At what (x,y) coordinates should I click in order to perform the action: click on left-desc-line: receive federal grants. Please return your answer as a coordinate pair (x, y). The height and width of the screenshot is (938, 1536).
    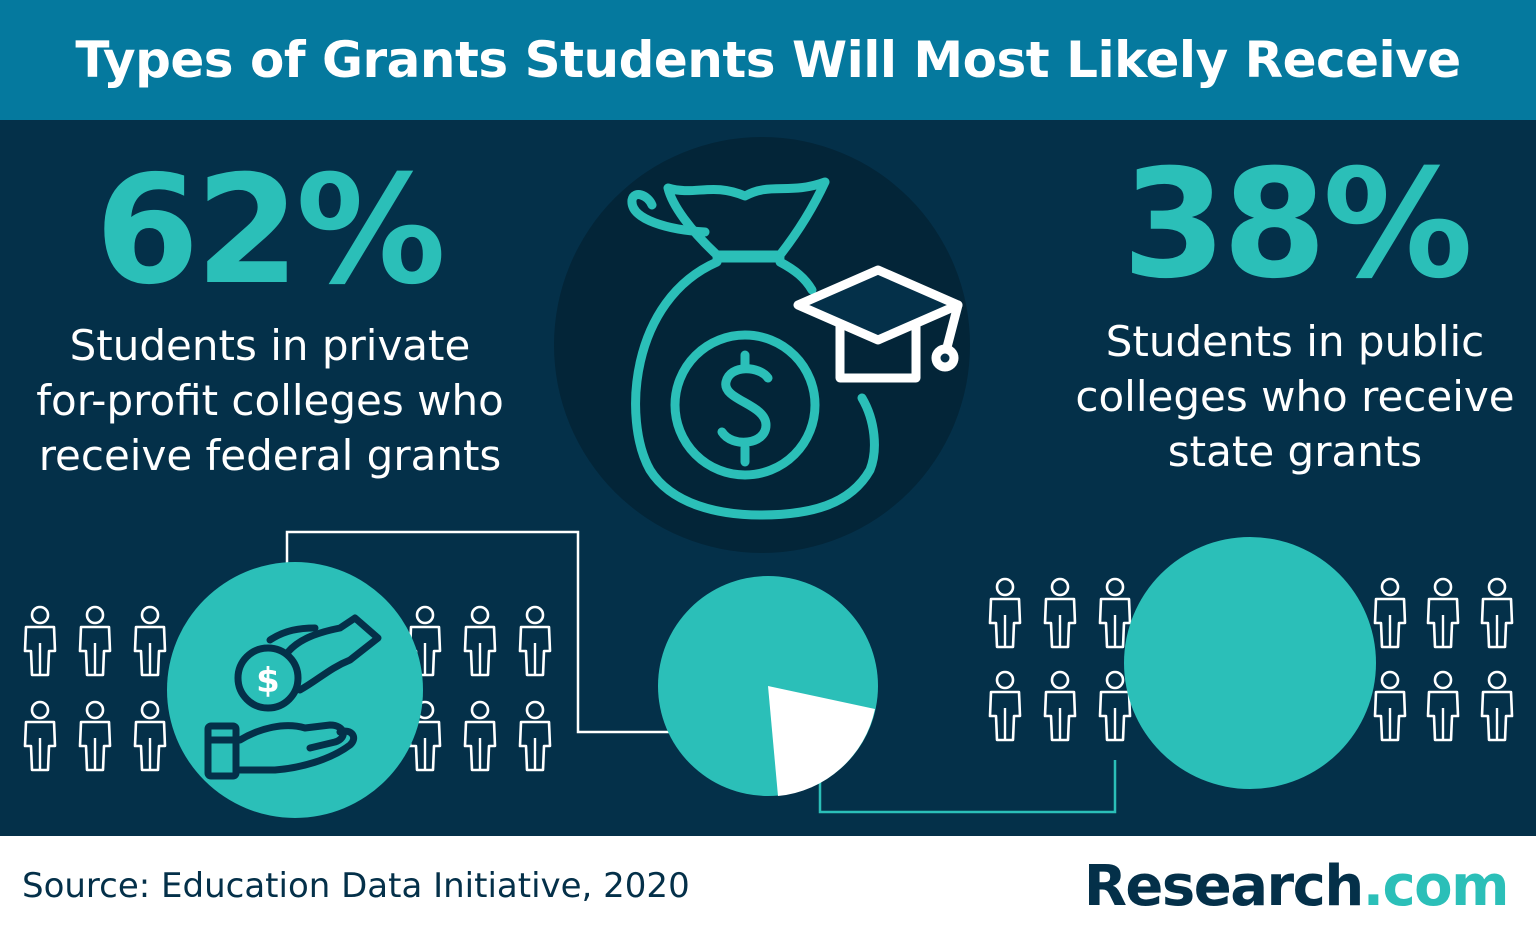
    Looking at the image, I should click on (270, 455).